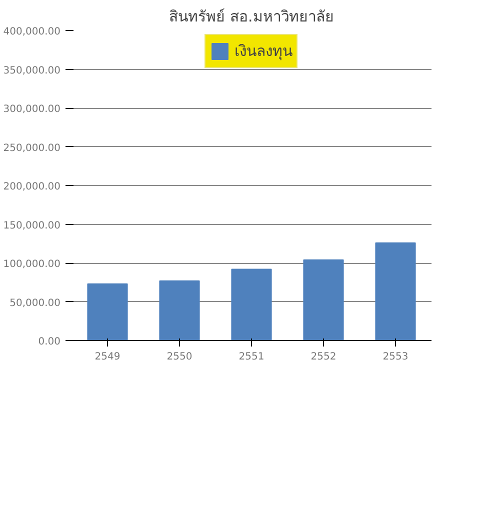 The image size is (478, 512). Describe the element at coordinates (32, 70) in the screenshot. I see `y-tick-label: 350,000.00` at that location.